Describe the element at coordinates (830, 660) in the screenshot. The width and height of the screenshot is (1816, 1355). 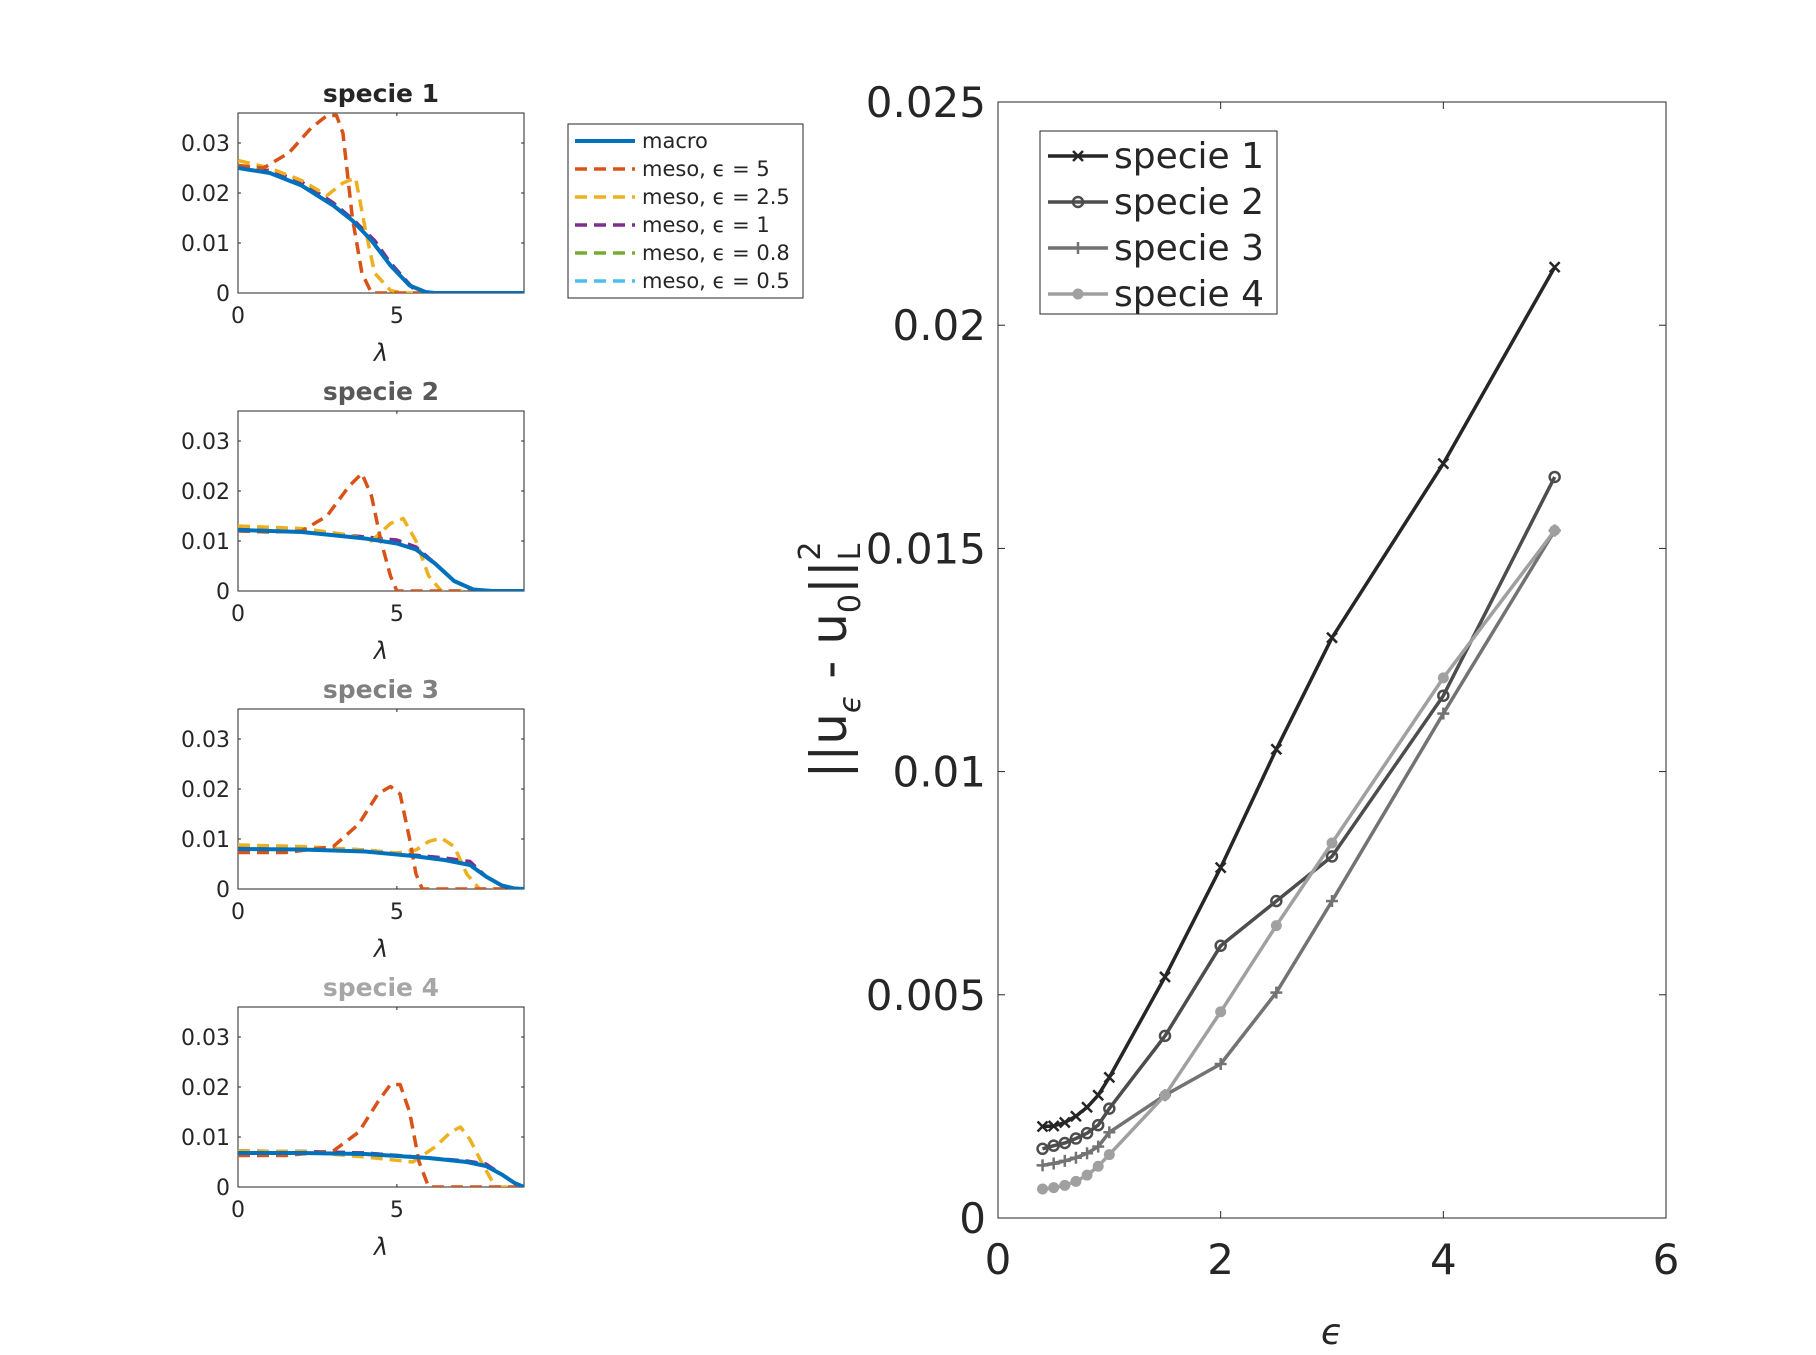
I see `big-panel-ylabel: ||uϵ - u0||L2` at that location.